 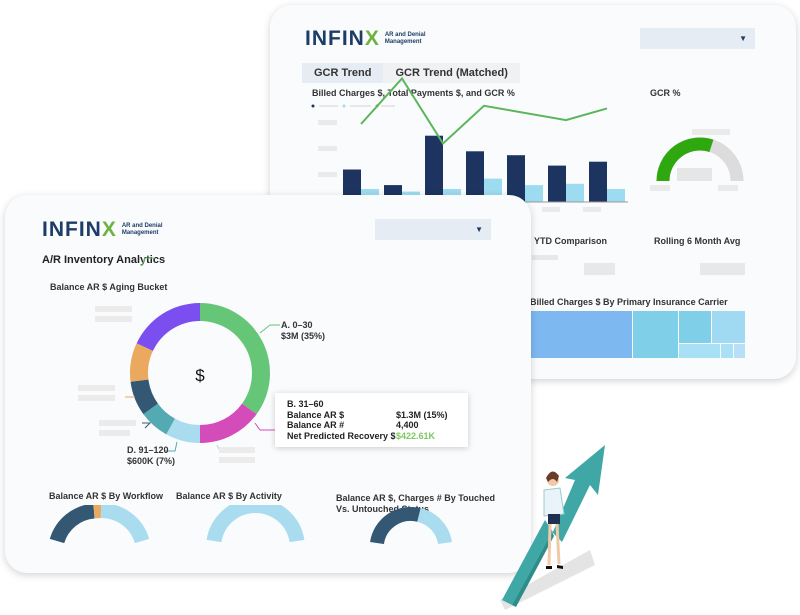 I want to click on tab-gcr-trend-matched: GCR Trend (Matched), so click(x=451, y=73).